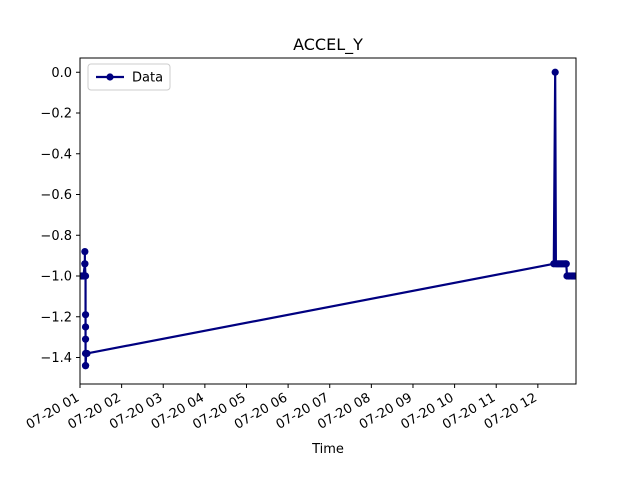 The image size is (640, 484). I want to click on y-tick-label: −1.2, so click(56, 317).